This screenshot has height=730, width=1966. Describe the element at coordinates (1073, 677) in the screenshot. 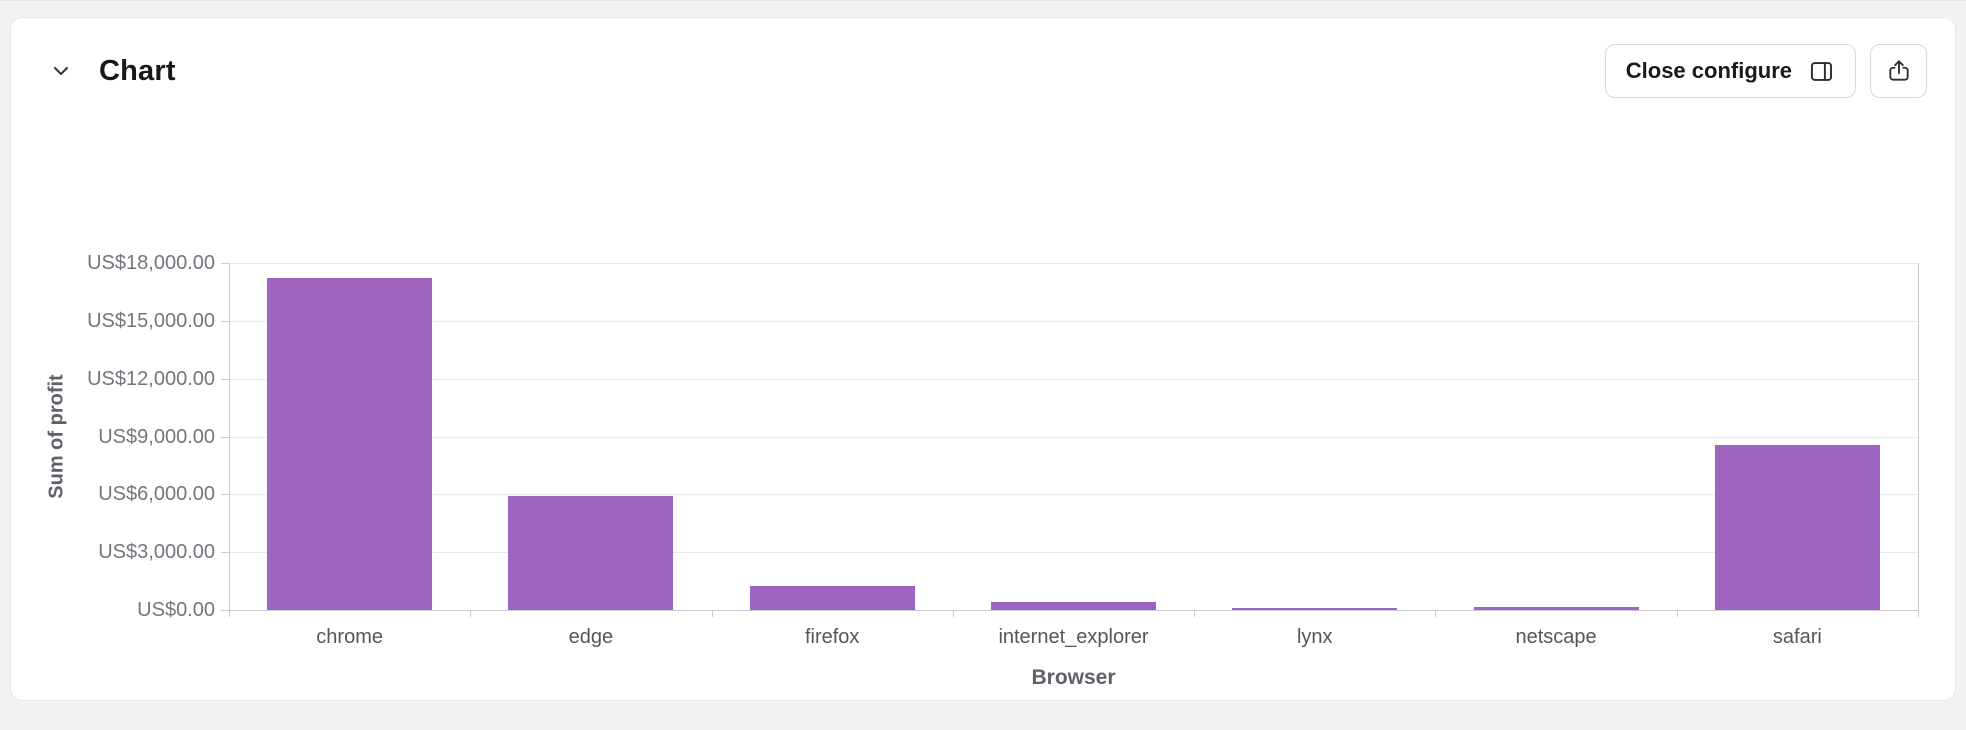

I see `x-axis-title: Browser` at that location.